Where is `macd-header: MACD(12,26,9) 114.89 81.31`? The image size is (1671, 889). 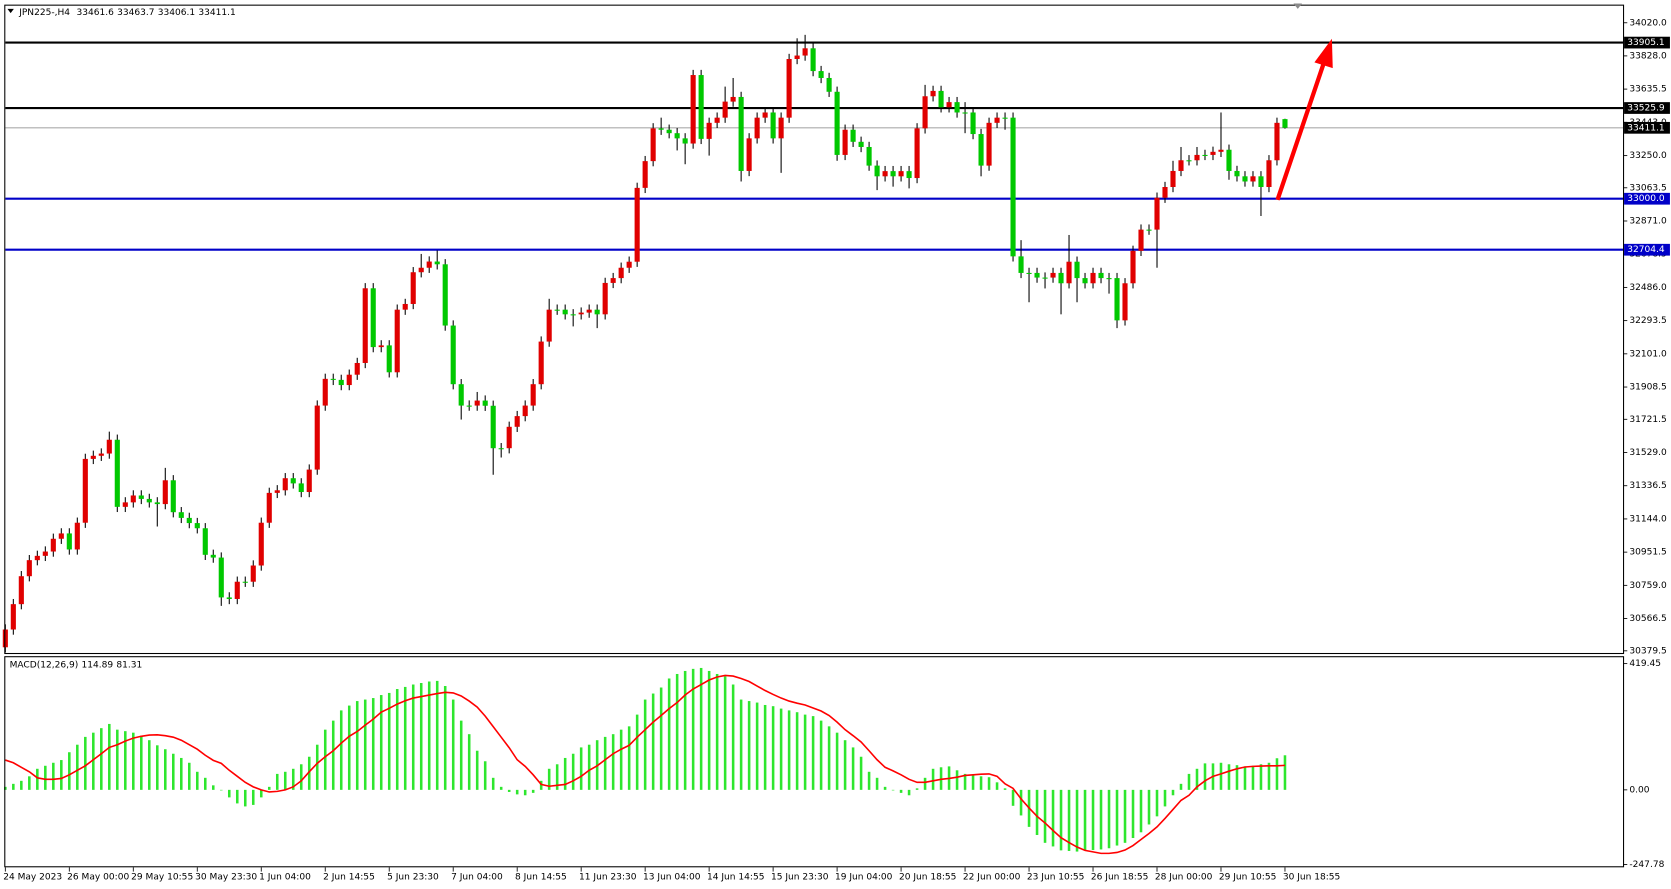 macd-header: MACD(12,26,9) 114.89 81.31 is located at coordinates (76, 665).